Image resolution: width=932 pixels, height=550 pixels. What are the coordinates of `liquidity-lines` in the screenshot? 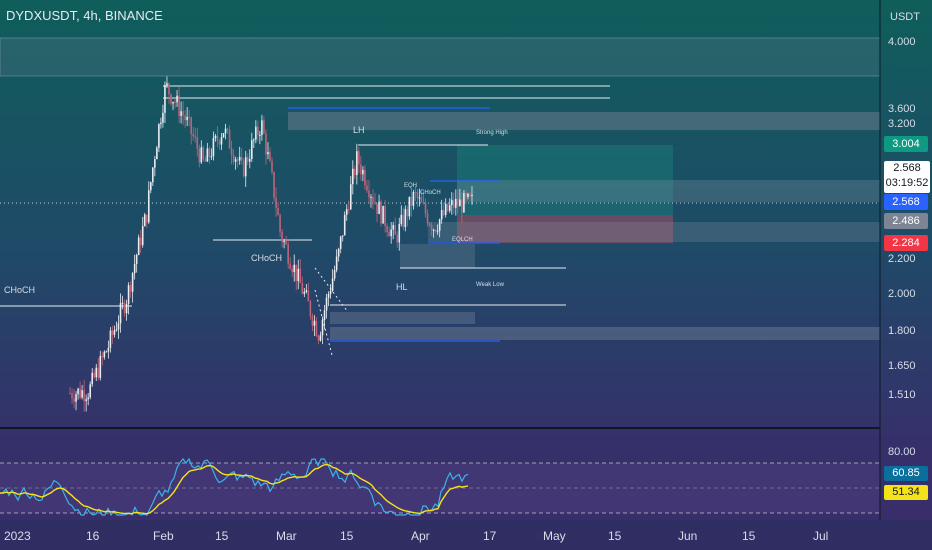 It's located at (394, 224).